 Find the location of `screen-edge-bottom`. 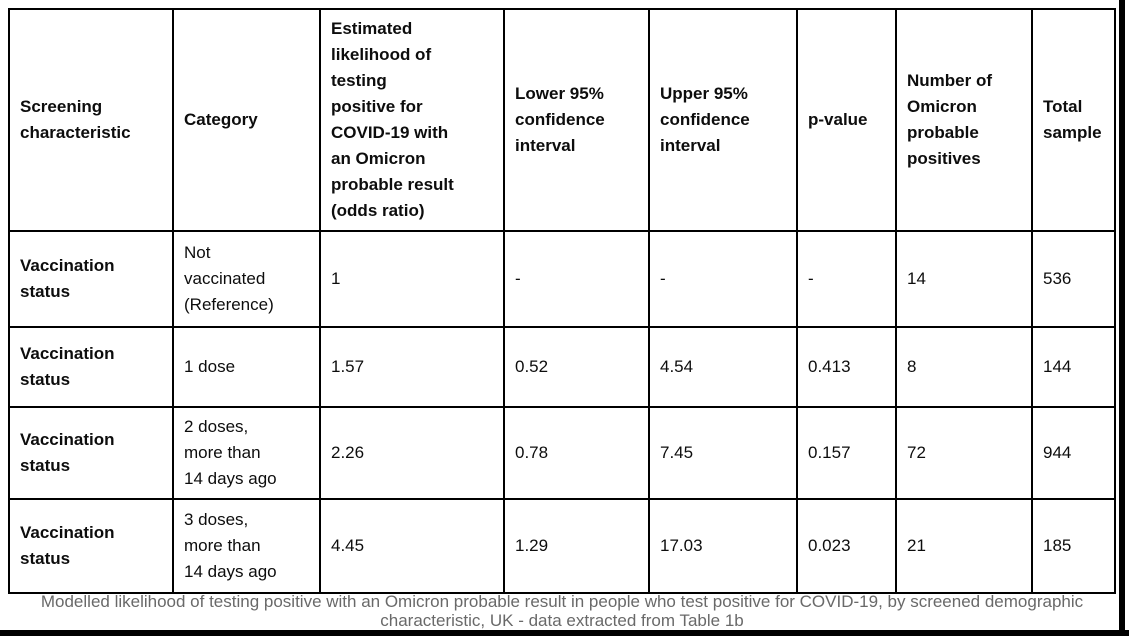

screen-edge-bottom is located at coordinates (564, 633).